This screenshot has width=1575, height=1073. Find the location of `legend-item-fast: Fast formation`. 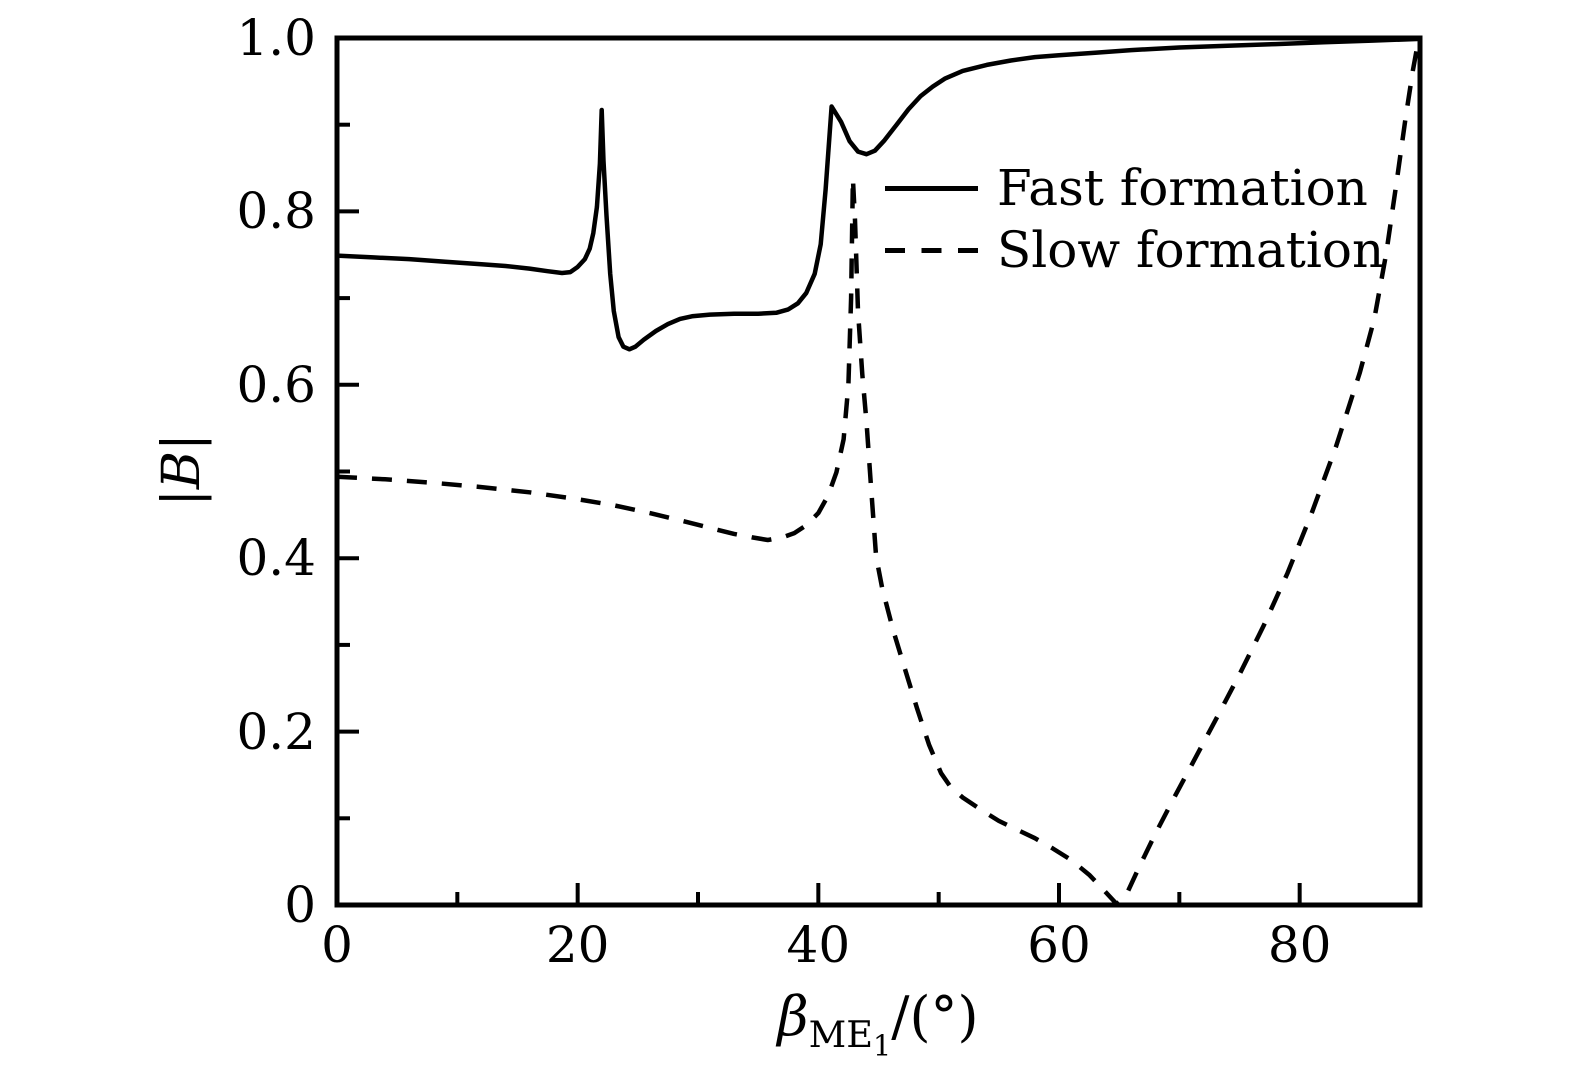

legend-item-fast: Fast formation is located at coordinates (1134, 188).